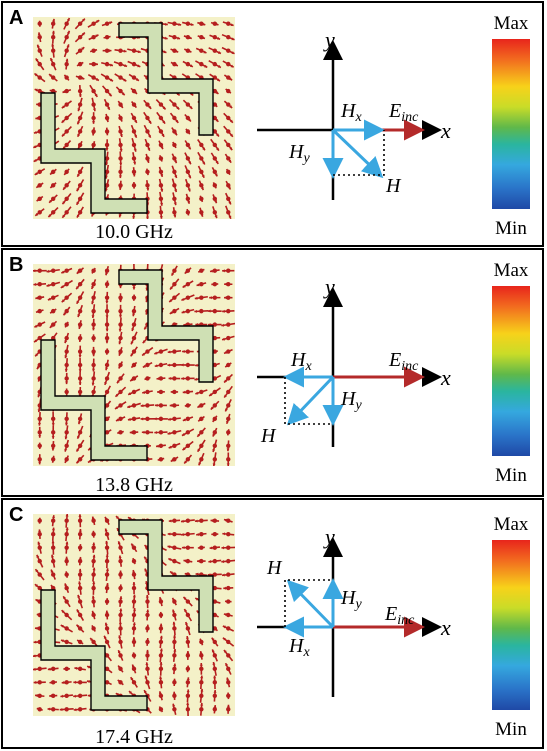  Describe the element at coordinates (274, 568) in the screenshot. I see `h-label: H` at that location.